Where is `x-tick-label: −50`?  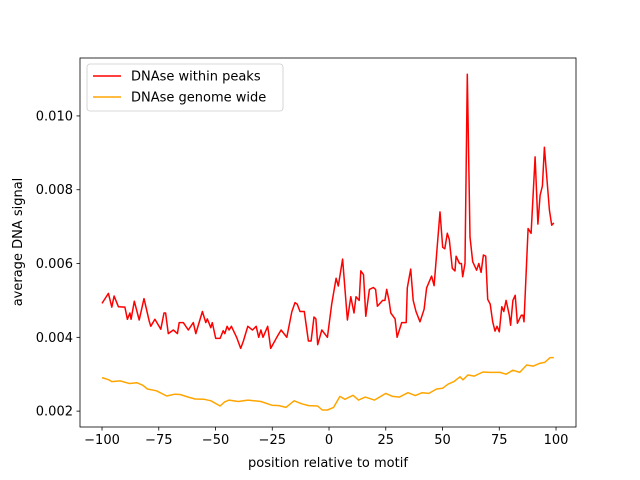 x-tick-label: −50 is located at coordinates (215, 440).